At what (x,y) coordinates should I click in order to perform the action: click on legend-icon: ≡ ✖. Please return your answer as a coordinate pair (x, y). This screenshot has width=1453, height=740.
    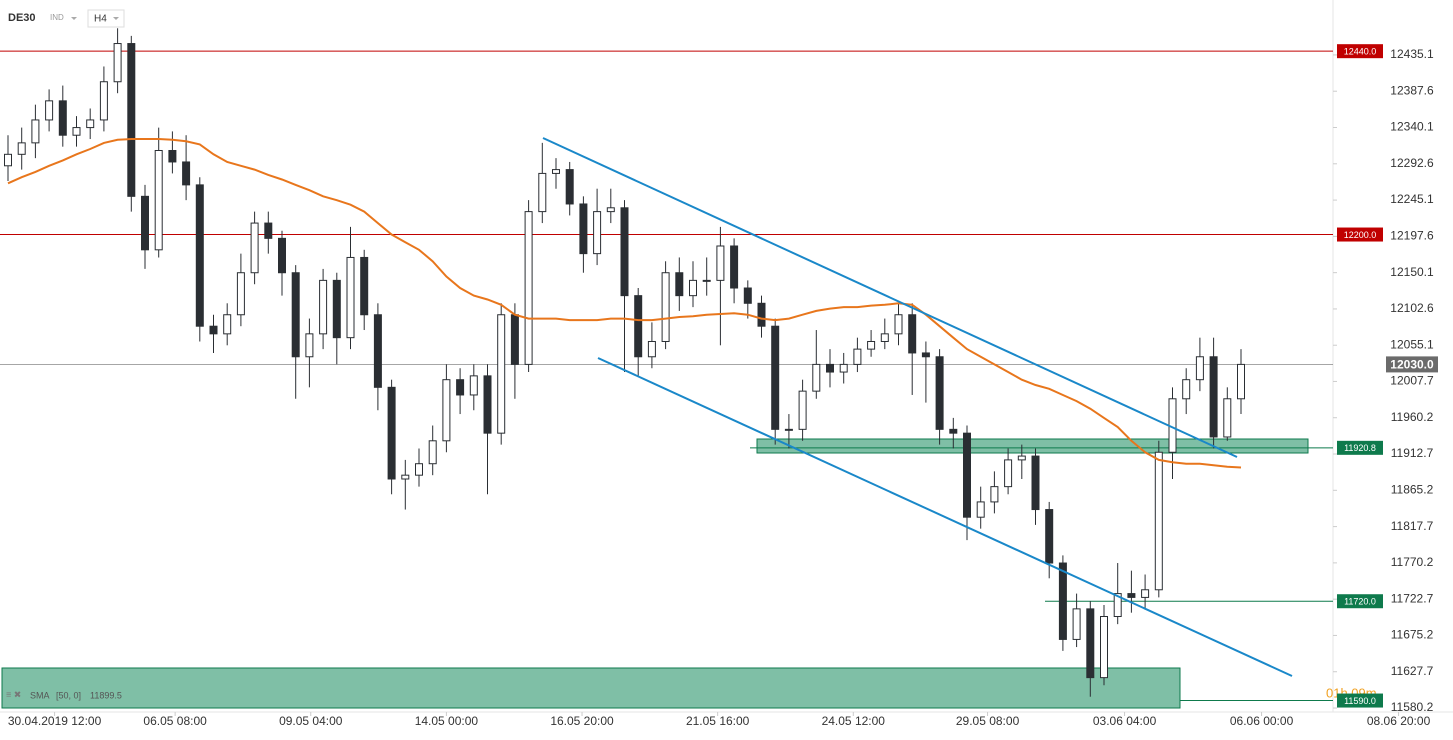
    Looking at the image, I should click on (13, 694).